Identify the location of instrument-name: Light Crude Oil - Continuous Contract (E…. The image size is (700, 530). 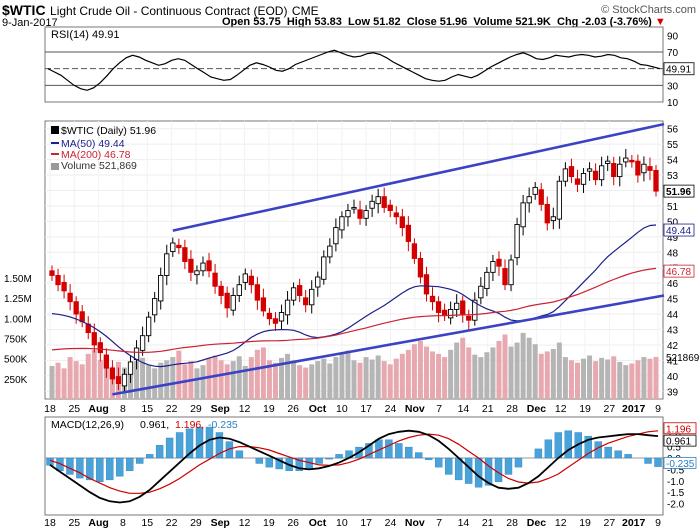
(169, 11).